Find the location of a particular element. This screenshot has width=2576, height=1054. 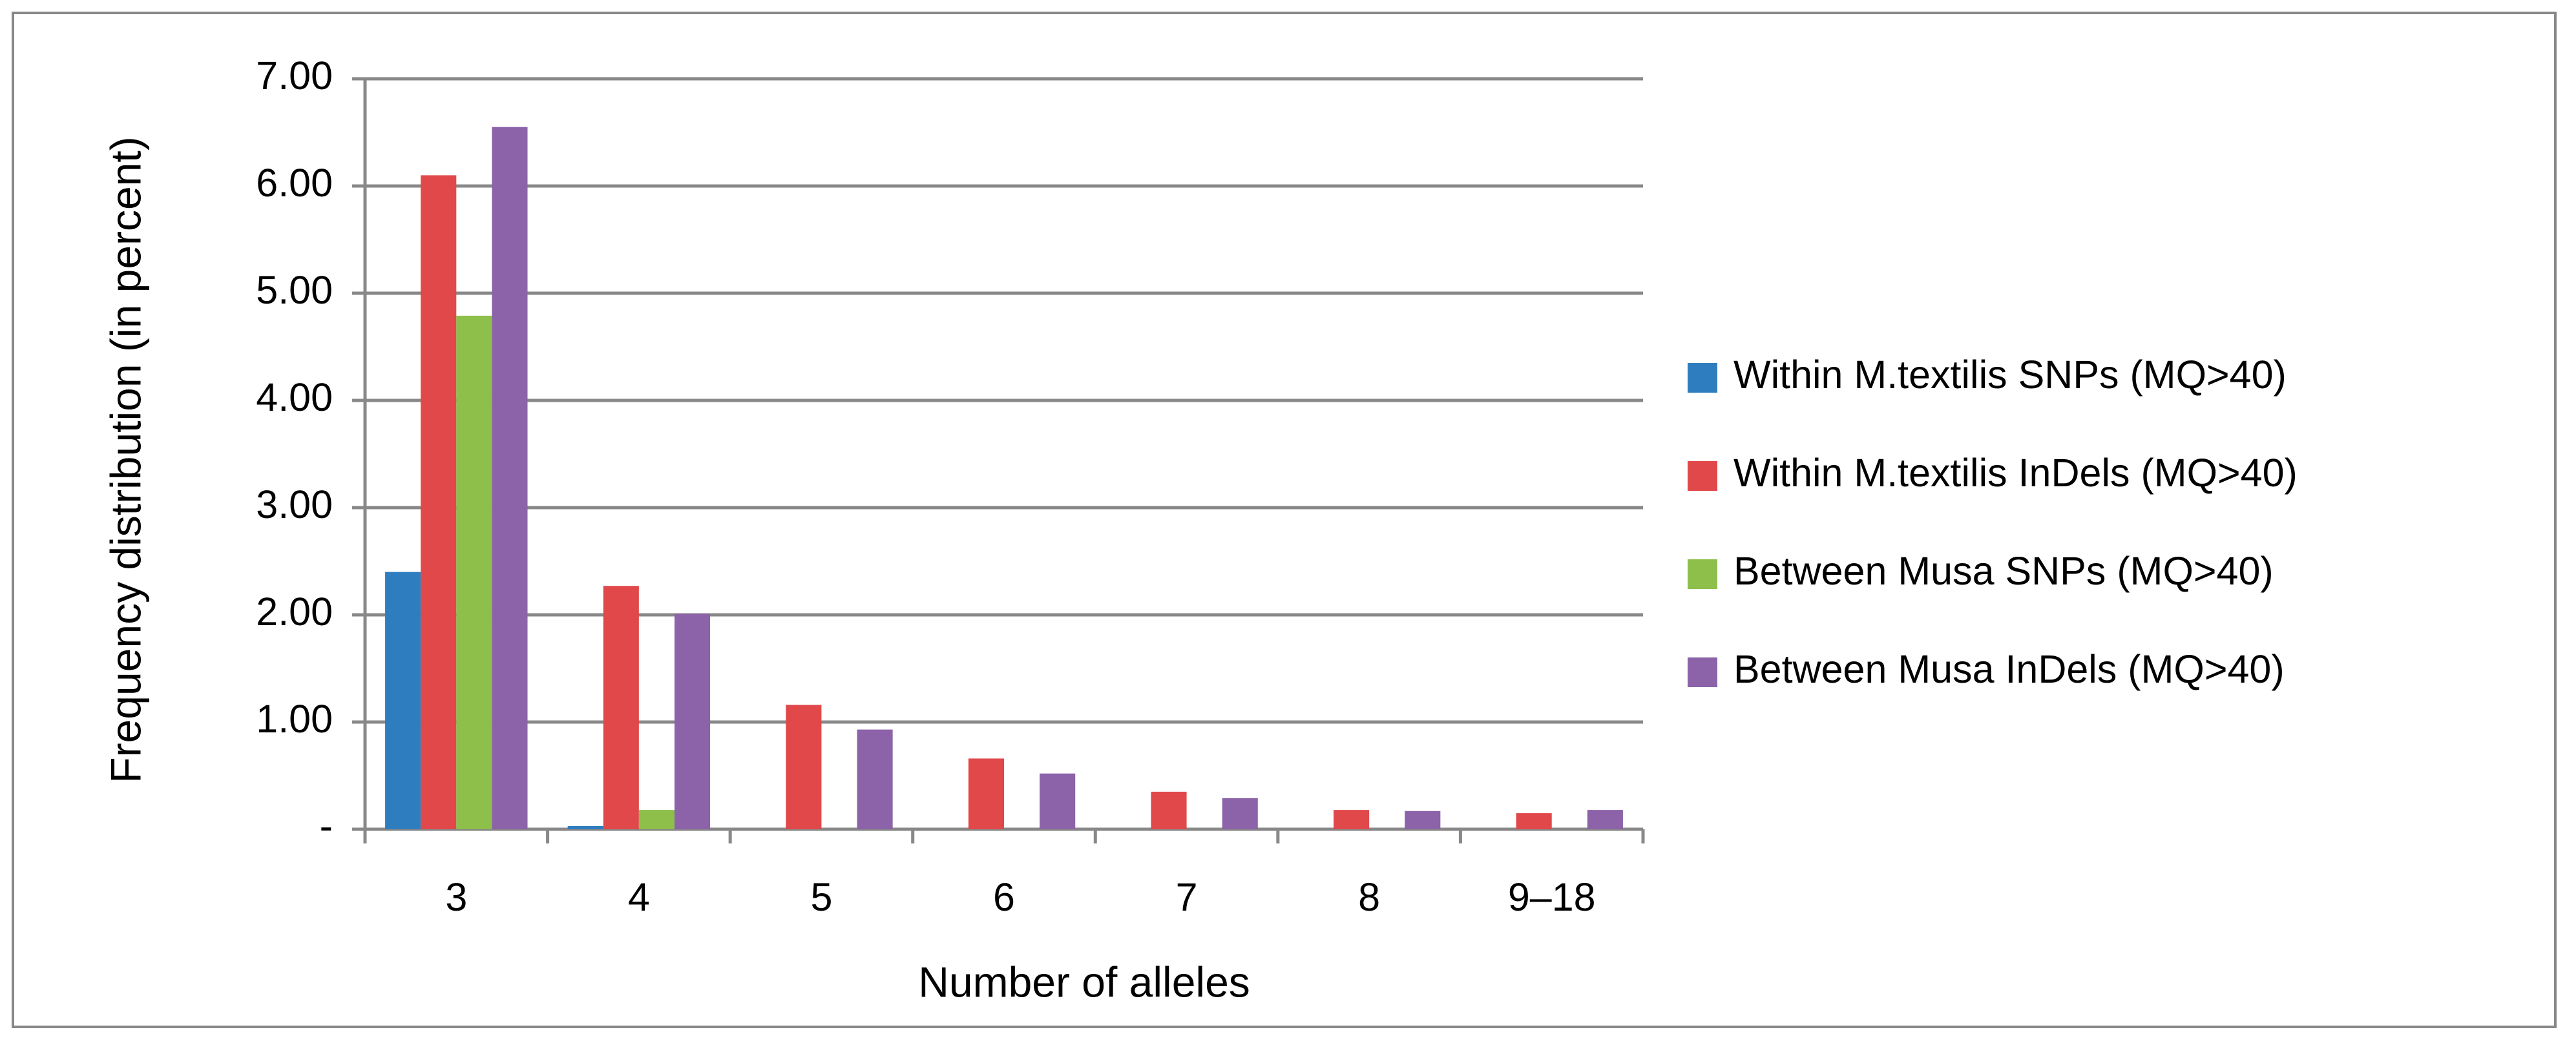

y-tick-label: 1.00 is located at coordinates (294, 719).